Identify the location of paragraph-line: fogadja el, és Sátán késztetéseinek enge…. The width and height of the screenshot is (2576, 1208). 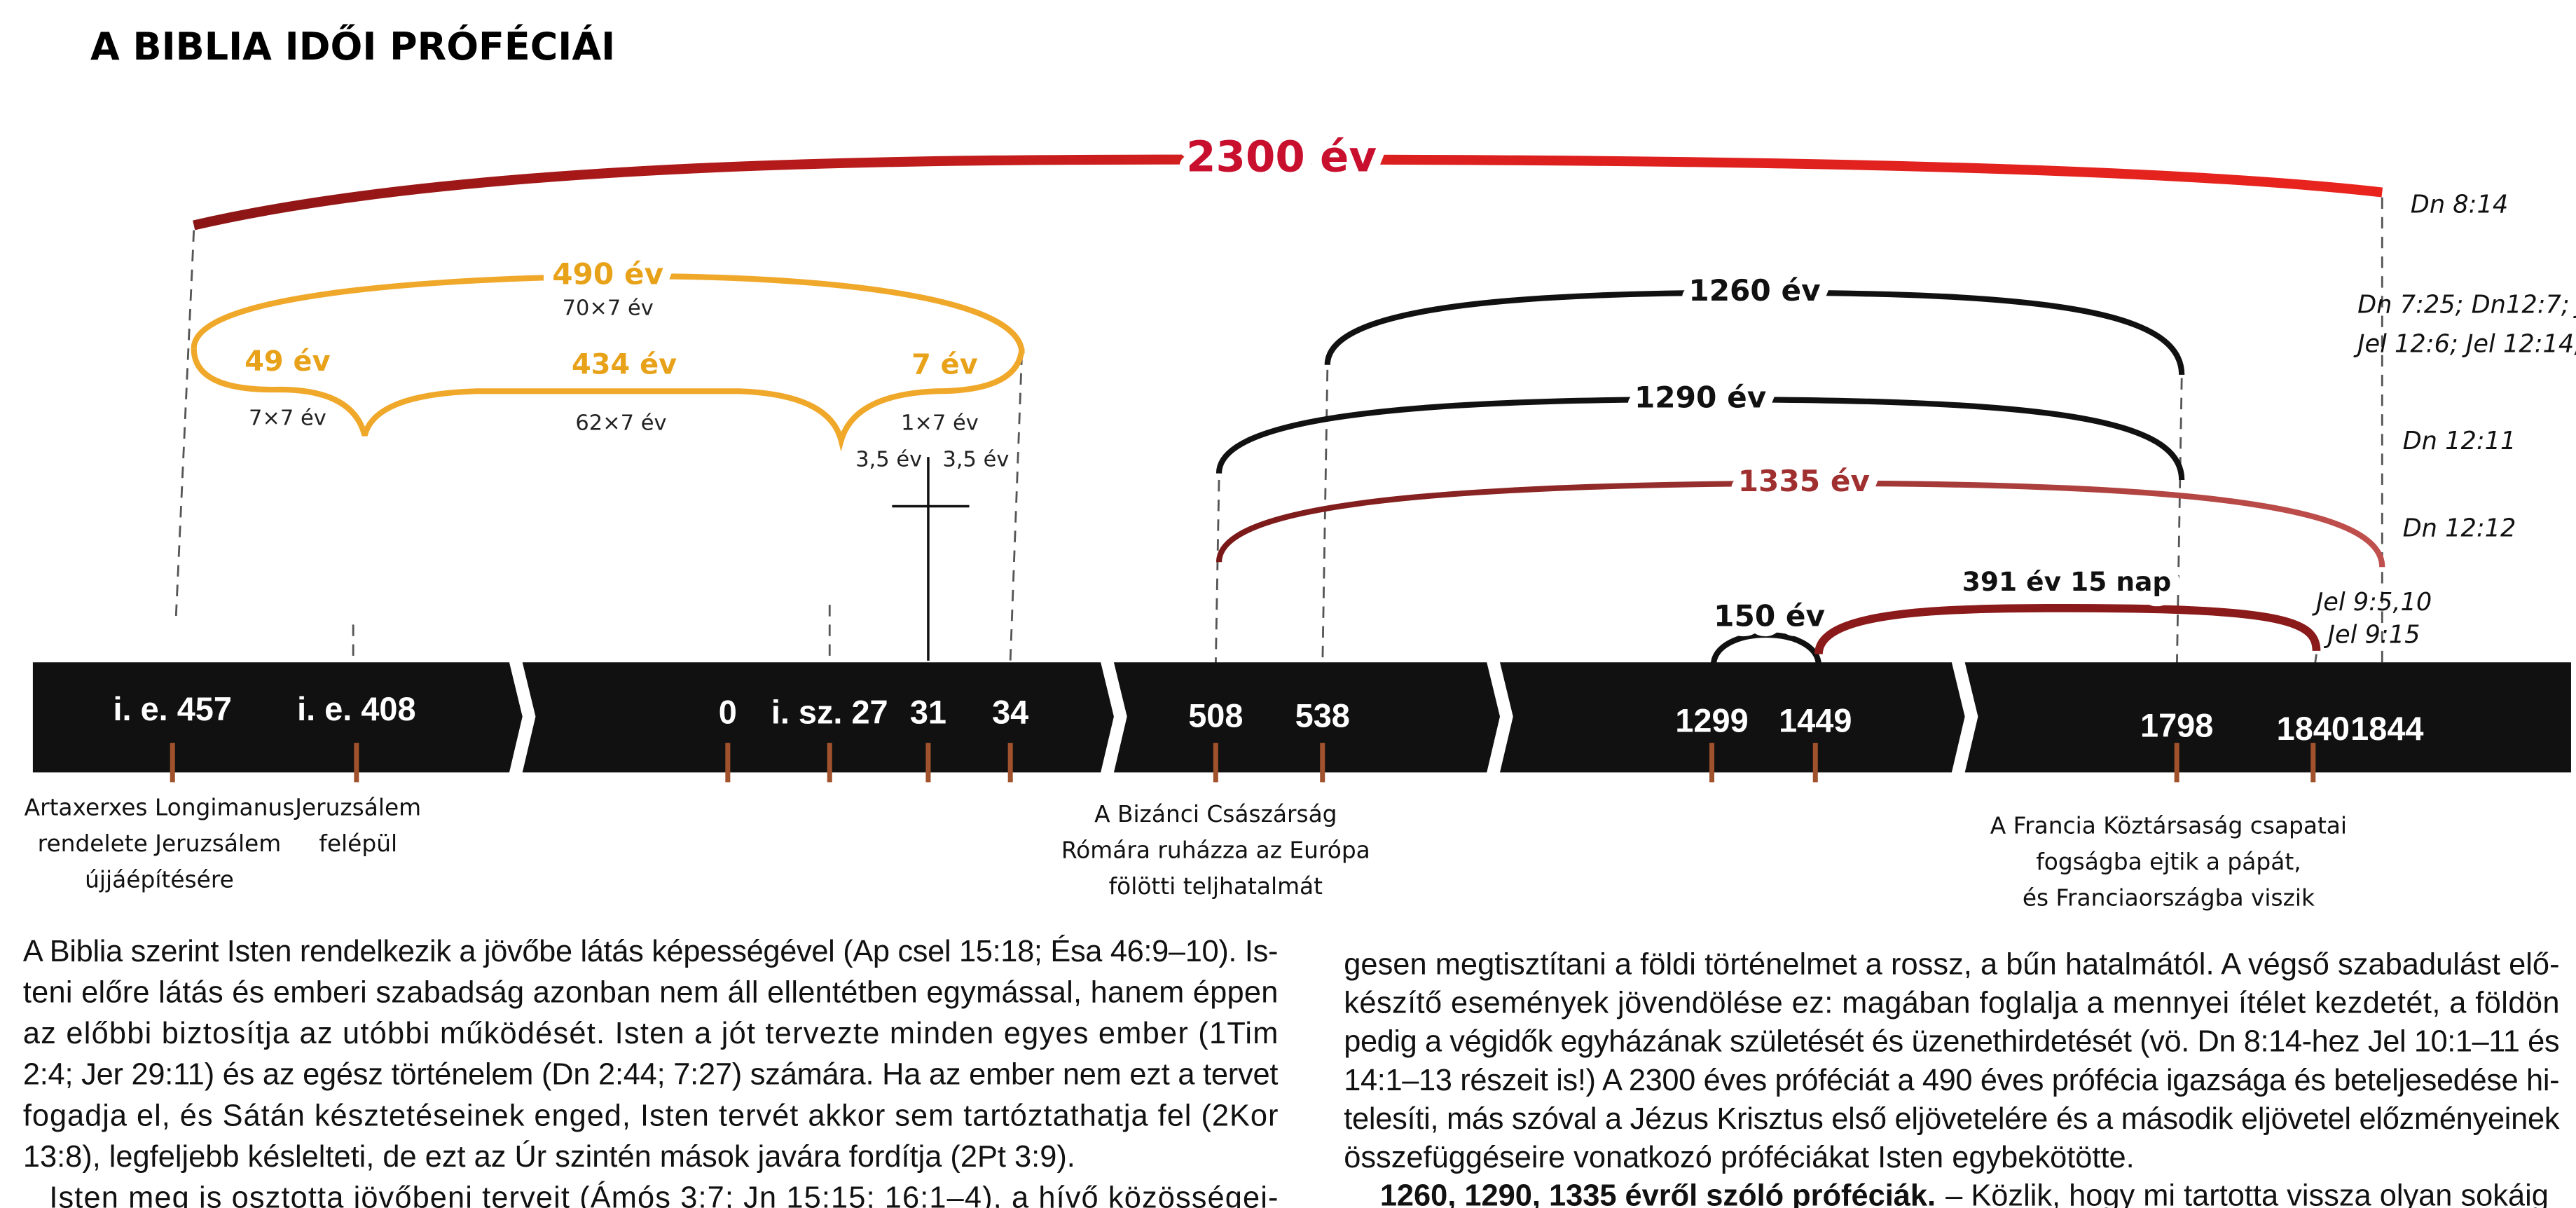
(651, 1116).